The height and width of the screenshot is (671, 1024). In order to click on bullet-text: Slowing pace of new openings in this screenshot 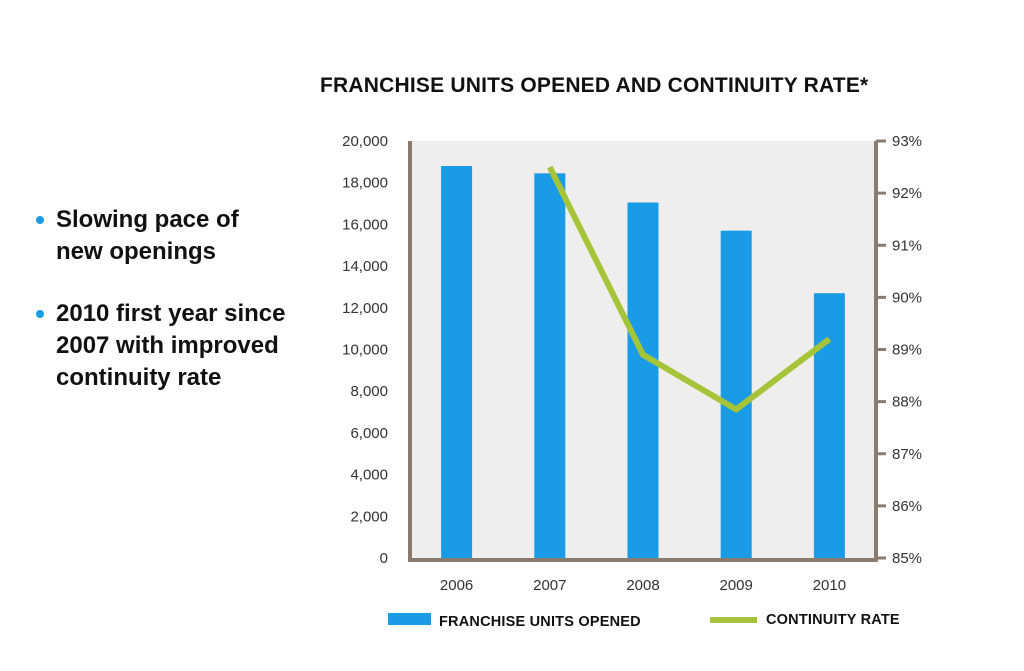, I will do `click(147, 235)`.